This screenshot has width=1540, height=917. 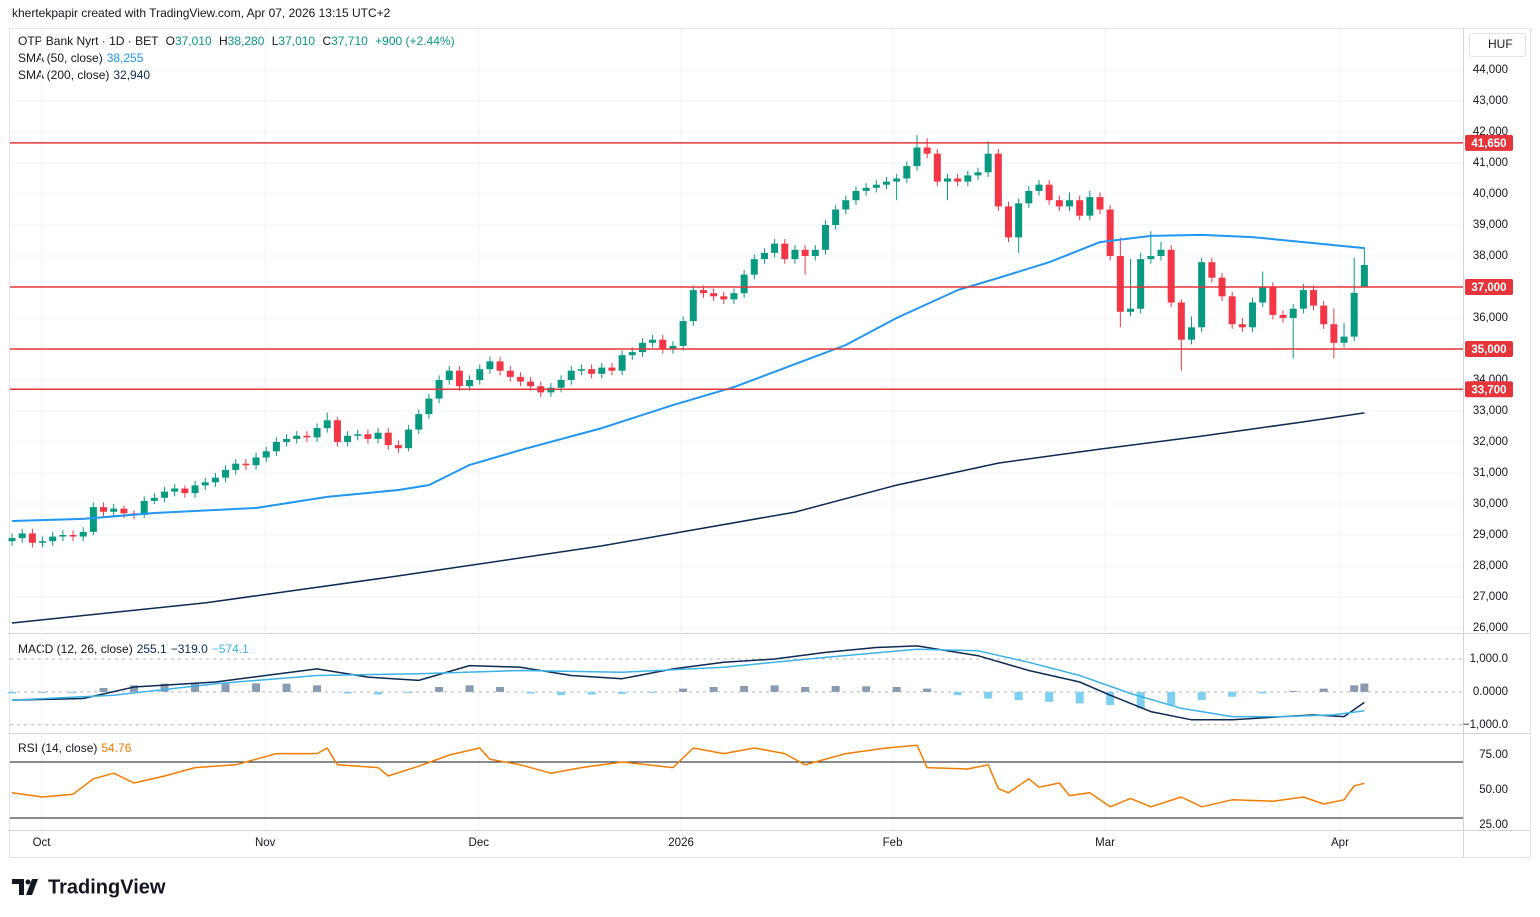 I want to click on legend-value: 54.76, so click(x=116, y=748).